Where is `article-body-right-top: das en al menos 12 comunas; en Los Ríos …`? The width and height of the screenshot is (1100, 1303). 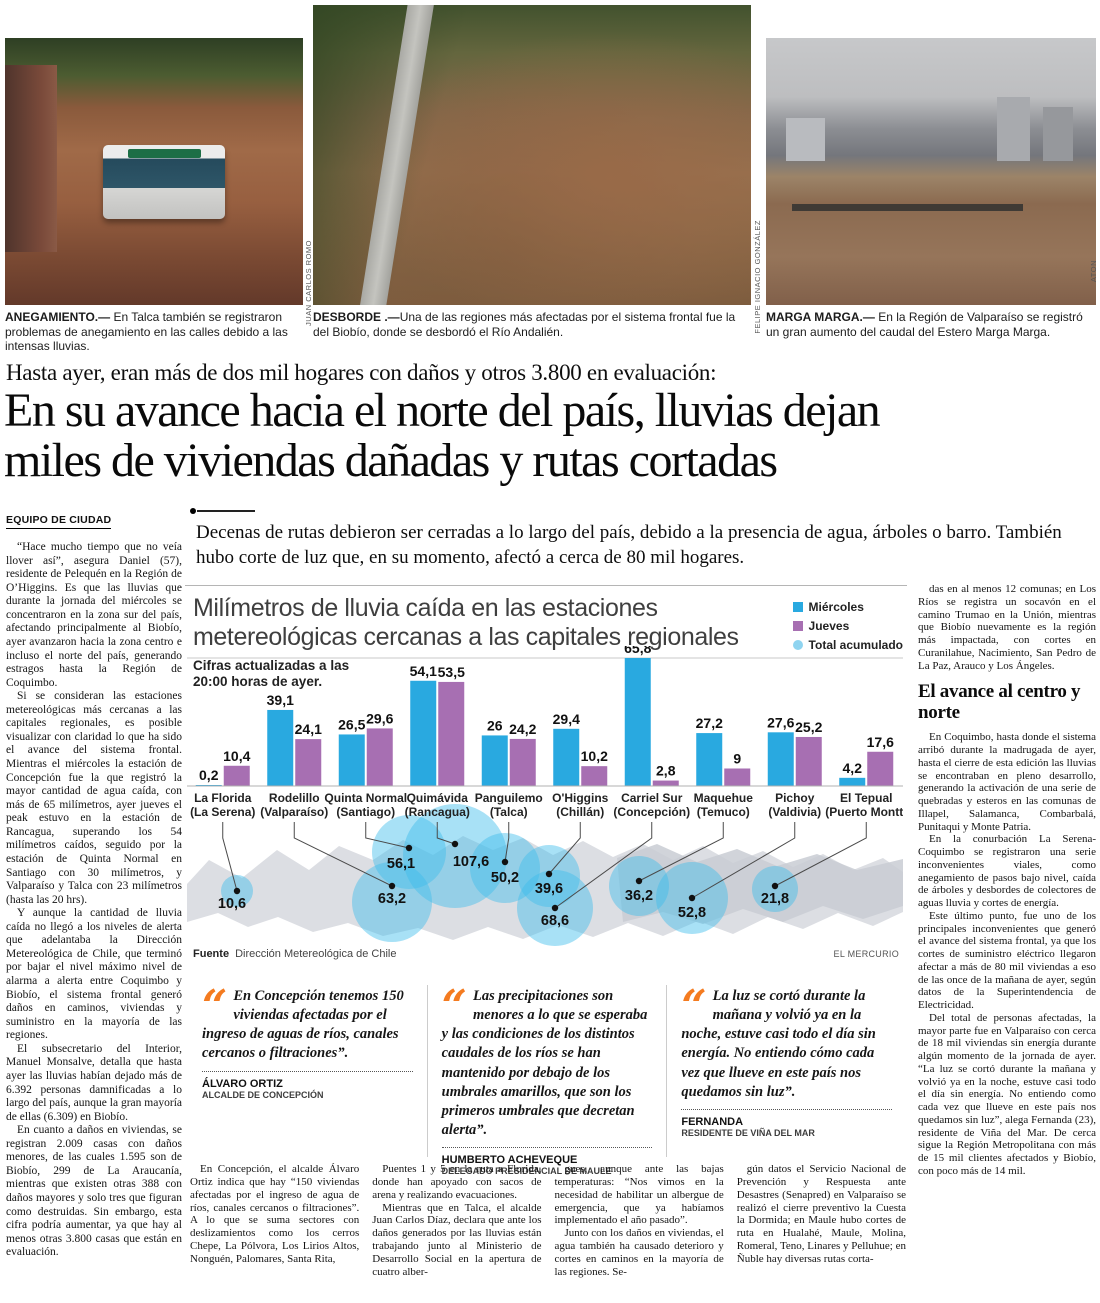
article-body-right-top: das en al menos 12 comunas; en Los Ríos … is located at coordinates (1007, 627).